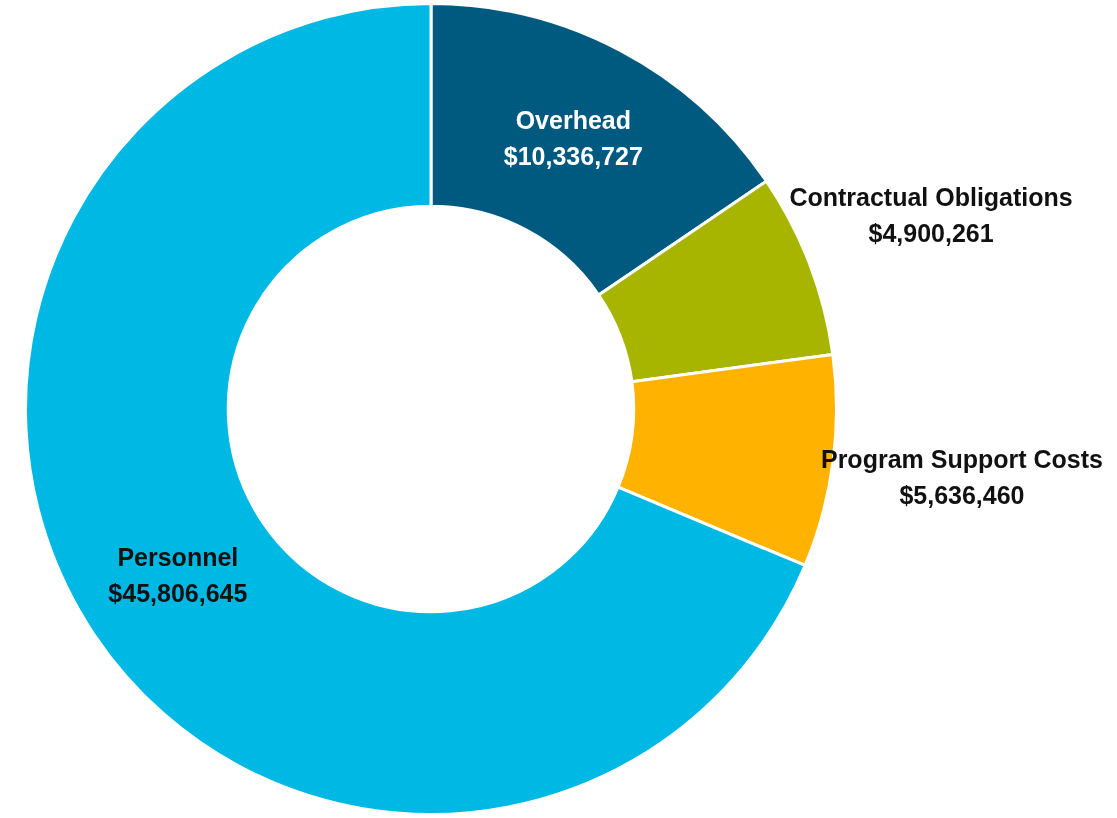  What do you see at coordinates (931, 197) in the screenshot?
I see `slice-label: Contractual Obligations` at bounding box center [931, 197].